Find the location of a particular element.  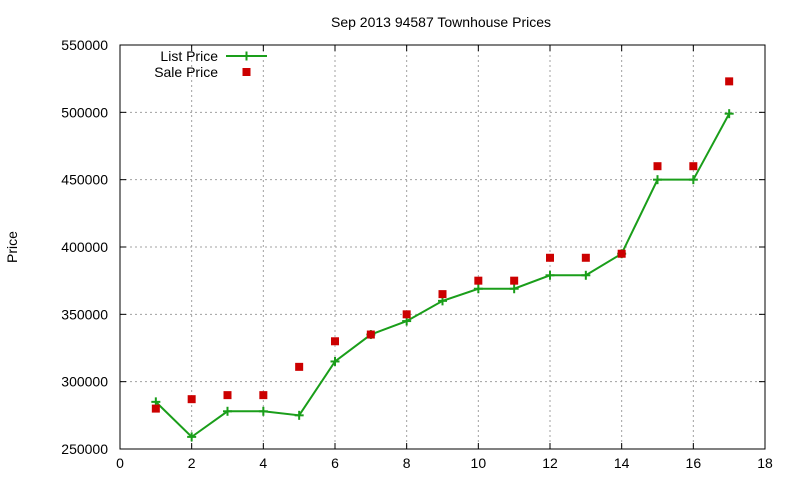

x-tick-label: 2 is located at coordinates (192, 463).